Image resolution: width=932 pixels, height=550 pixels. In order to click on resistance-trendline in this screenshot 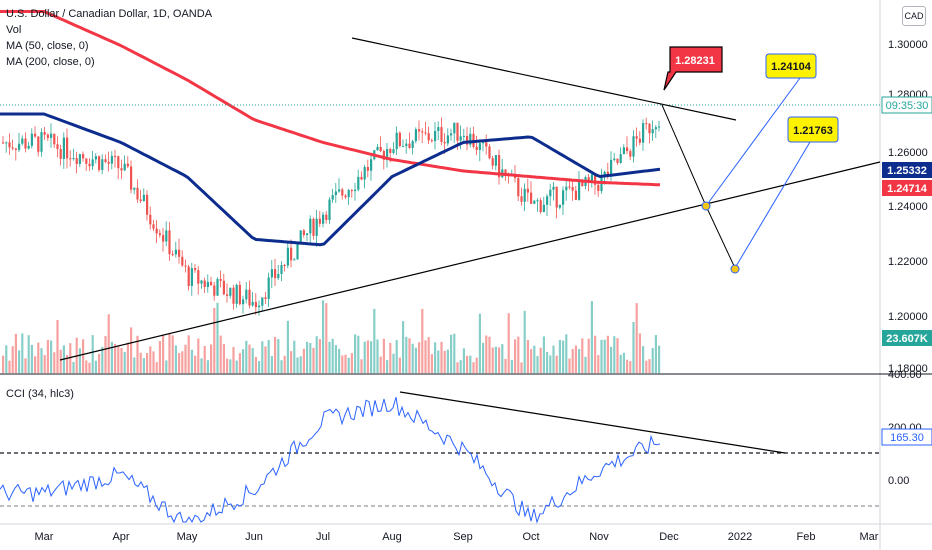, I will do `click(544, 79)`.